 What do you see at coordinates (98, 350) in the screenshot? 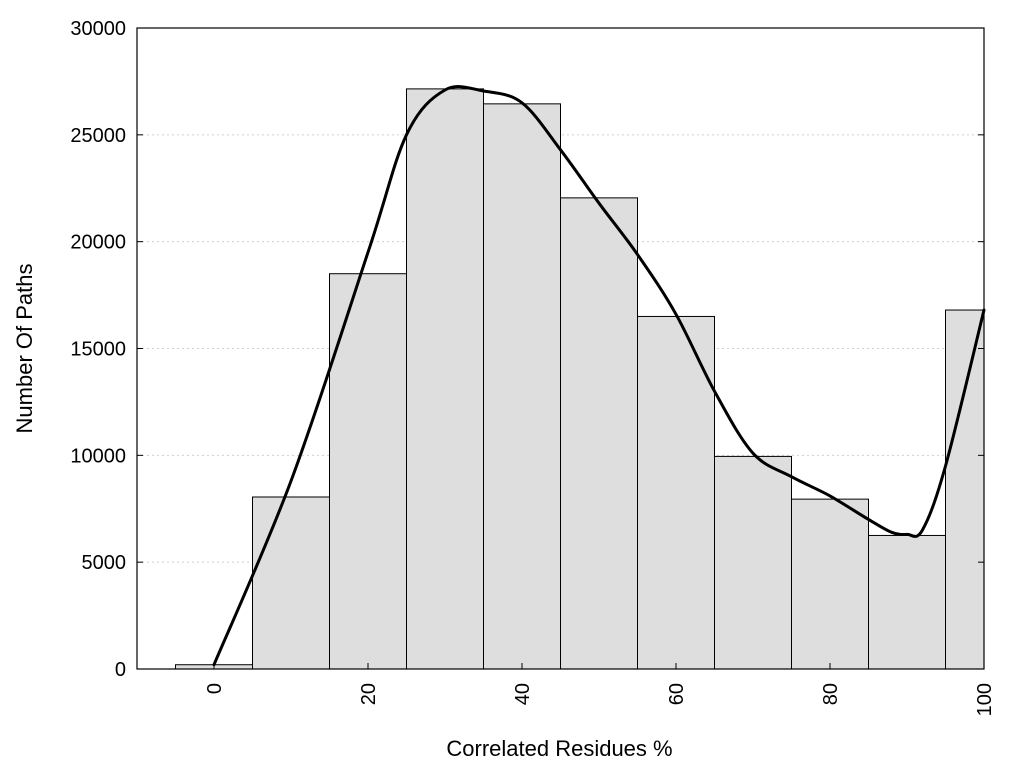
I see `y-tick-label-15000: 15000` at bounding box center [98, 350].